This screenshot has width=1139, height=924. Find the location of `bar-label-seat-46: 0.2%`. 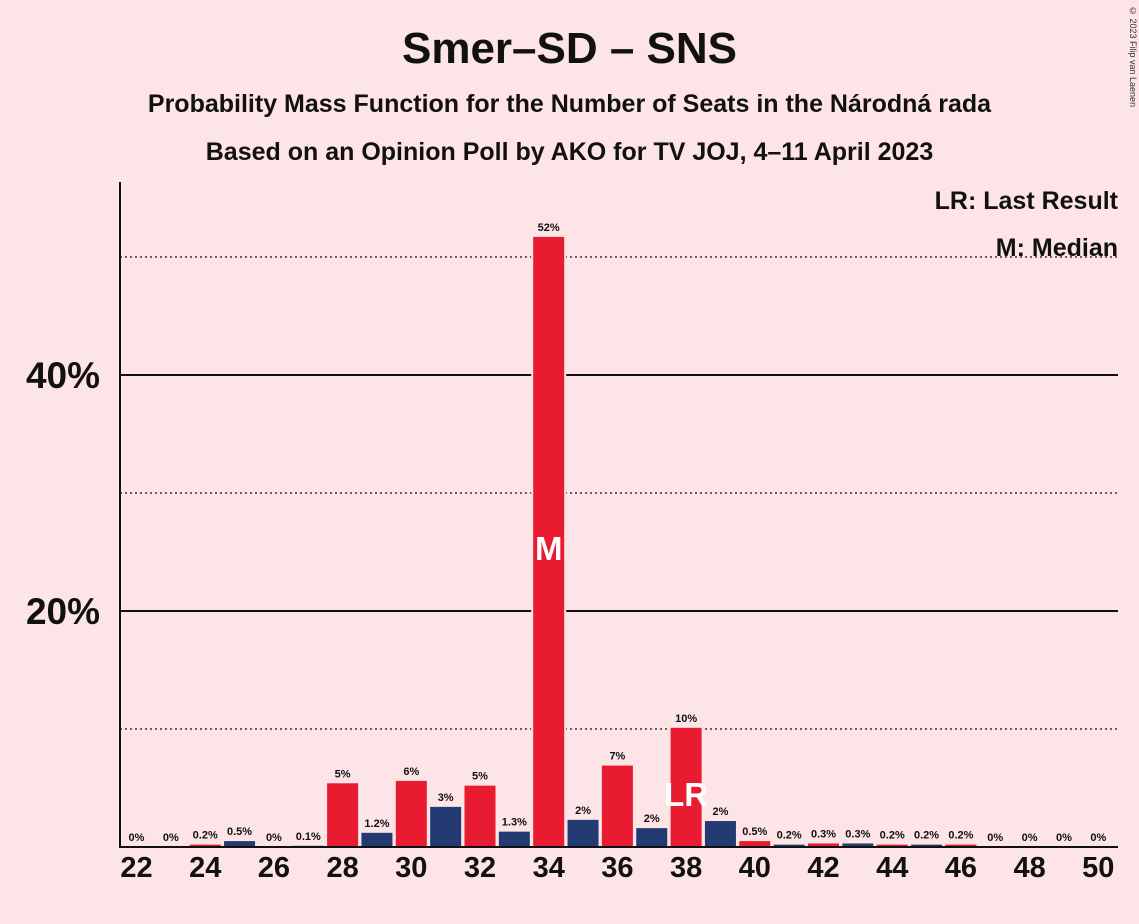

bar-label-seat-46: 0.2% is located at coordinates (960, 836).